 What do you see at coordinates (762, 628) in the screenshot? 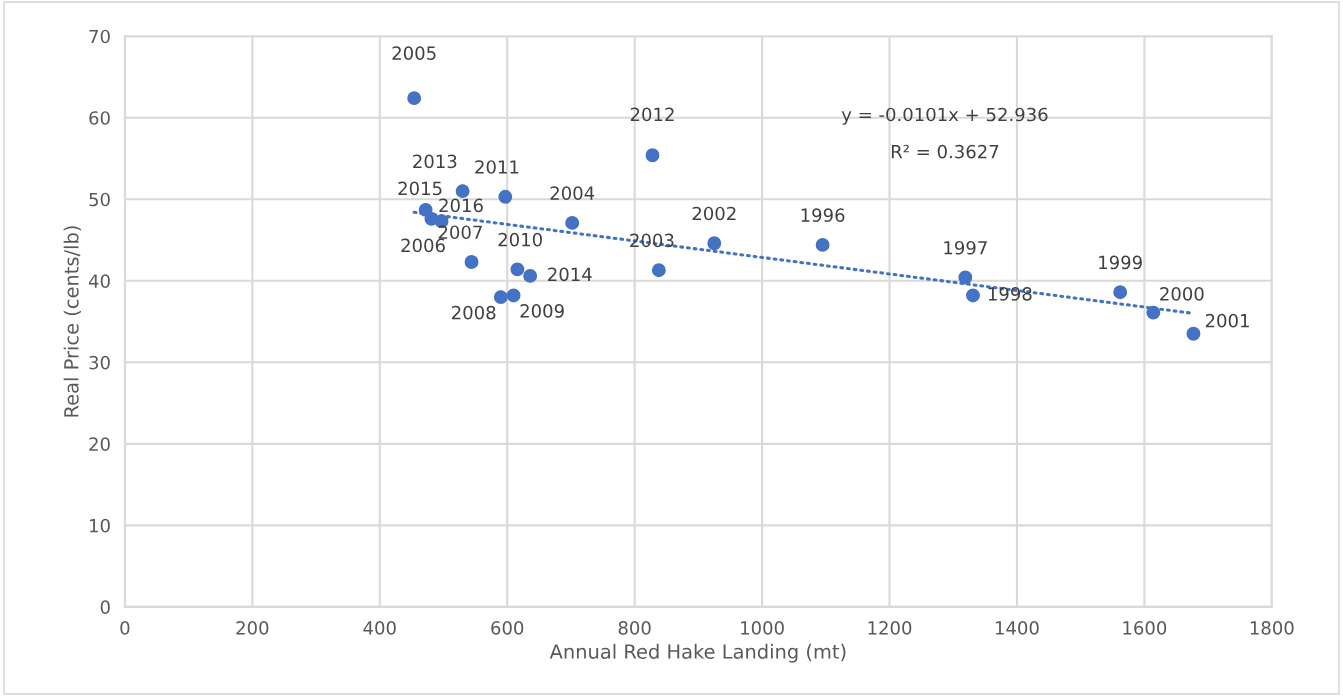
I see `x-tick-label: 1000` at bounding box center [762, 628].